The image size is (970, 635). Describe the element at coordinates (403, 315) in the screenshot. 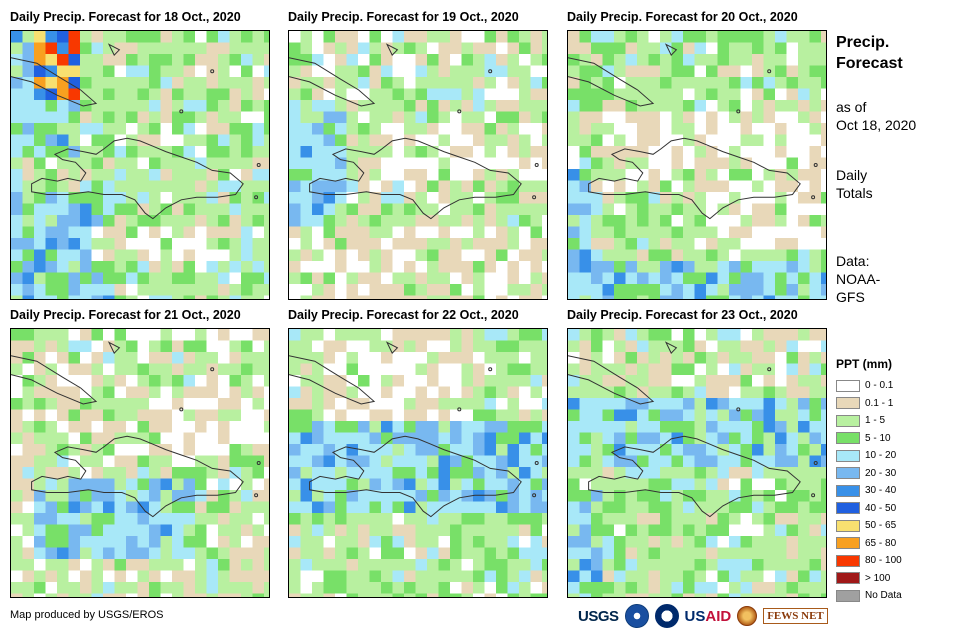

I see `panel-title: Daily Precip. Forecast for 22 Oct., 2020` at that location.